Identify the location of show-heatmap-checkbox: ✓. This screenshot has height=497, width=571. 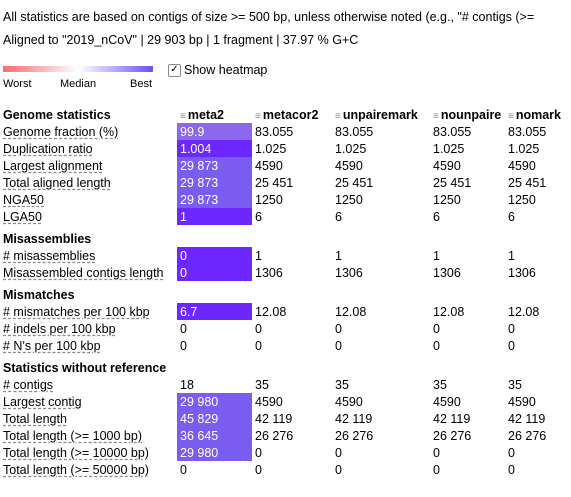
(174, 70).